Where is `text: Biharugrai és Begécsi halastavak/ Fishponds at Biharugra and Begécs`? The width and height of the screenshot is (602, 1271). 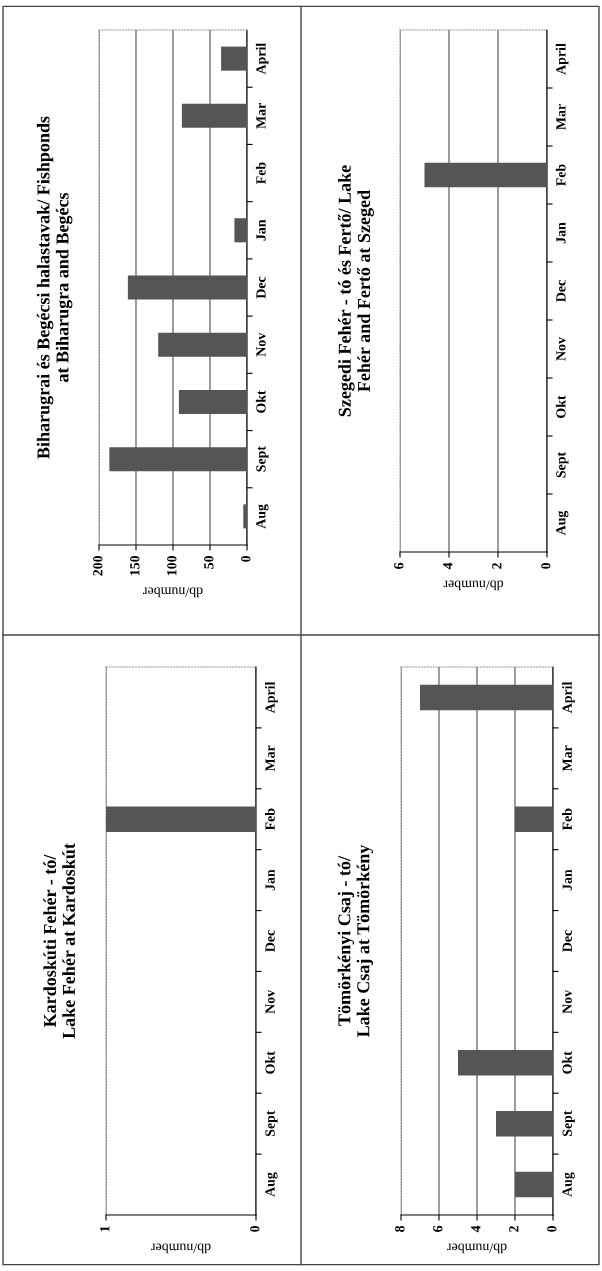 text: Biharugrai és Begécsi halastavak/ Fishponds at Biharugra and Begécs is located at coordinates (54, 287).